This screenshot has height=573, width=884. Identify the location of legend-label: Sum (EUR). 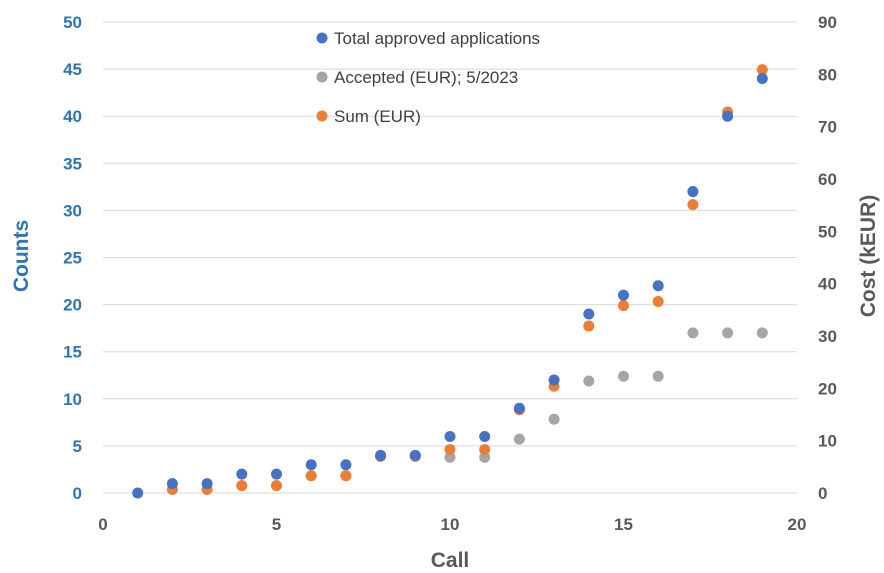
(377, 116).